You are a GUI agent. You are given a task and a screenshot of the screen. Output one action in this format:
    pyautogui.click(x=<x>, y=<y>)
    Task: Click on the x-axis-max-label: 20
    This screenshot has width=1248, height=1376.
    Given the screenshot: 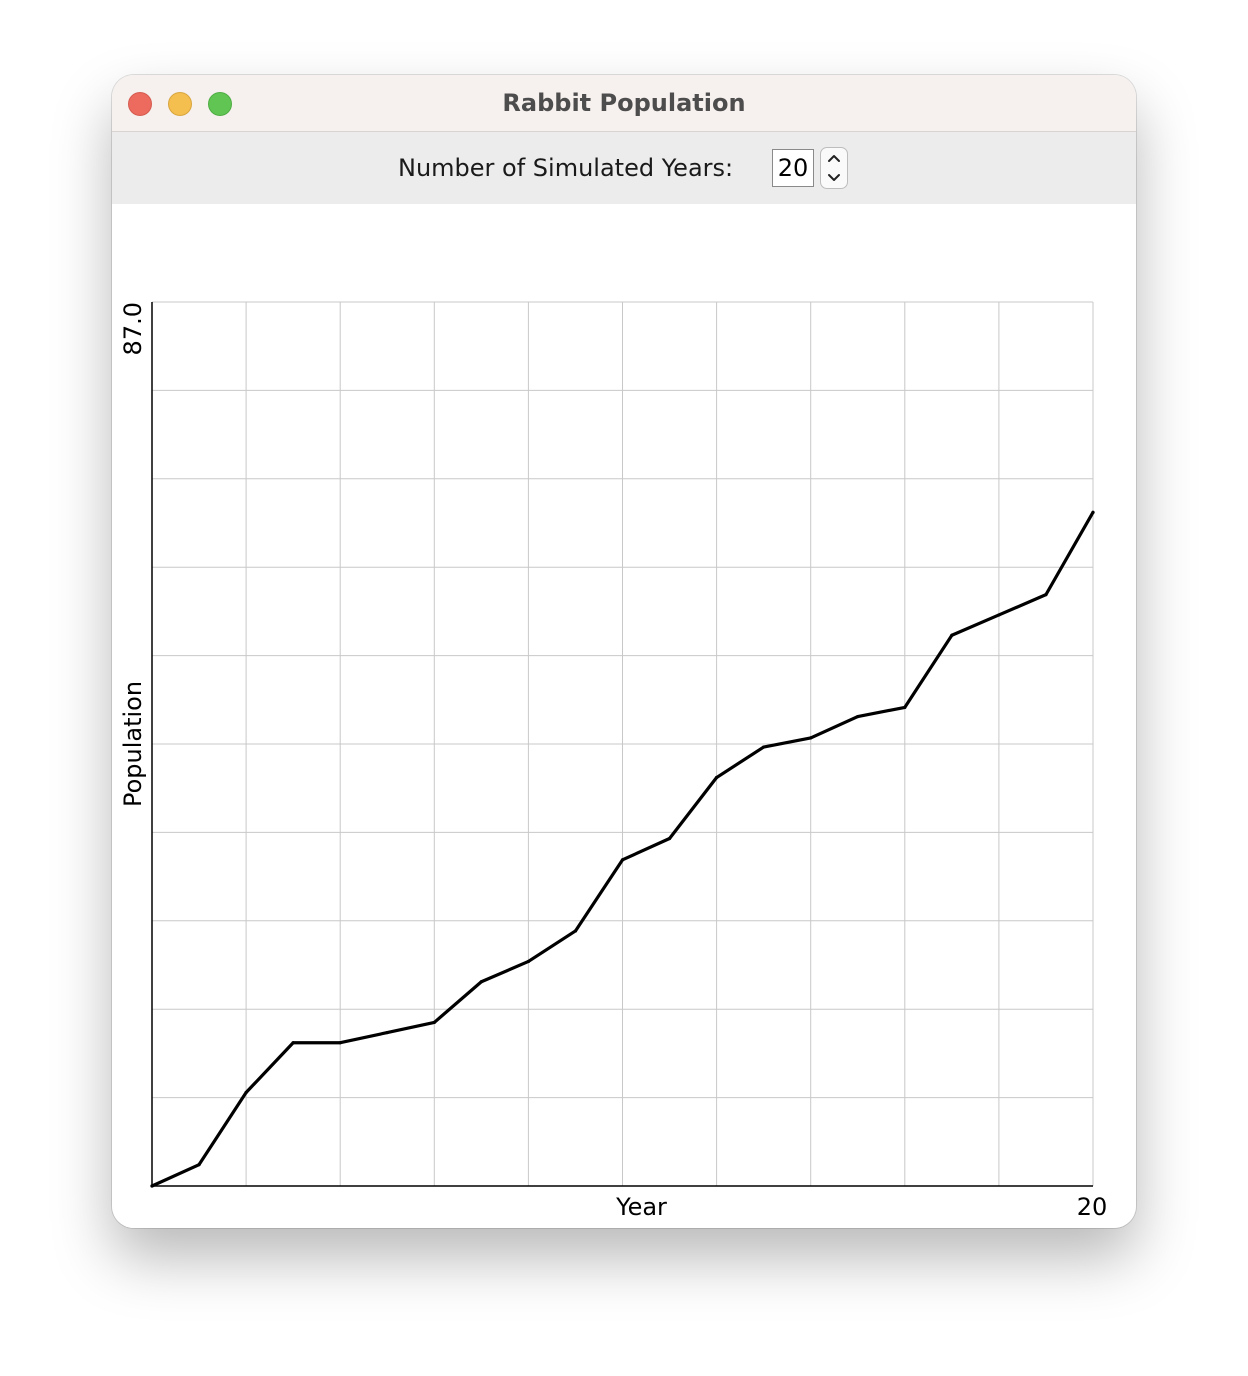 What is the action you would take?
    pyautogui.click(x=1092, y=1207)
    